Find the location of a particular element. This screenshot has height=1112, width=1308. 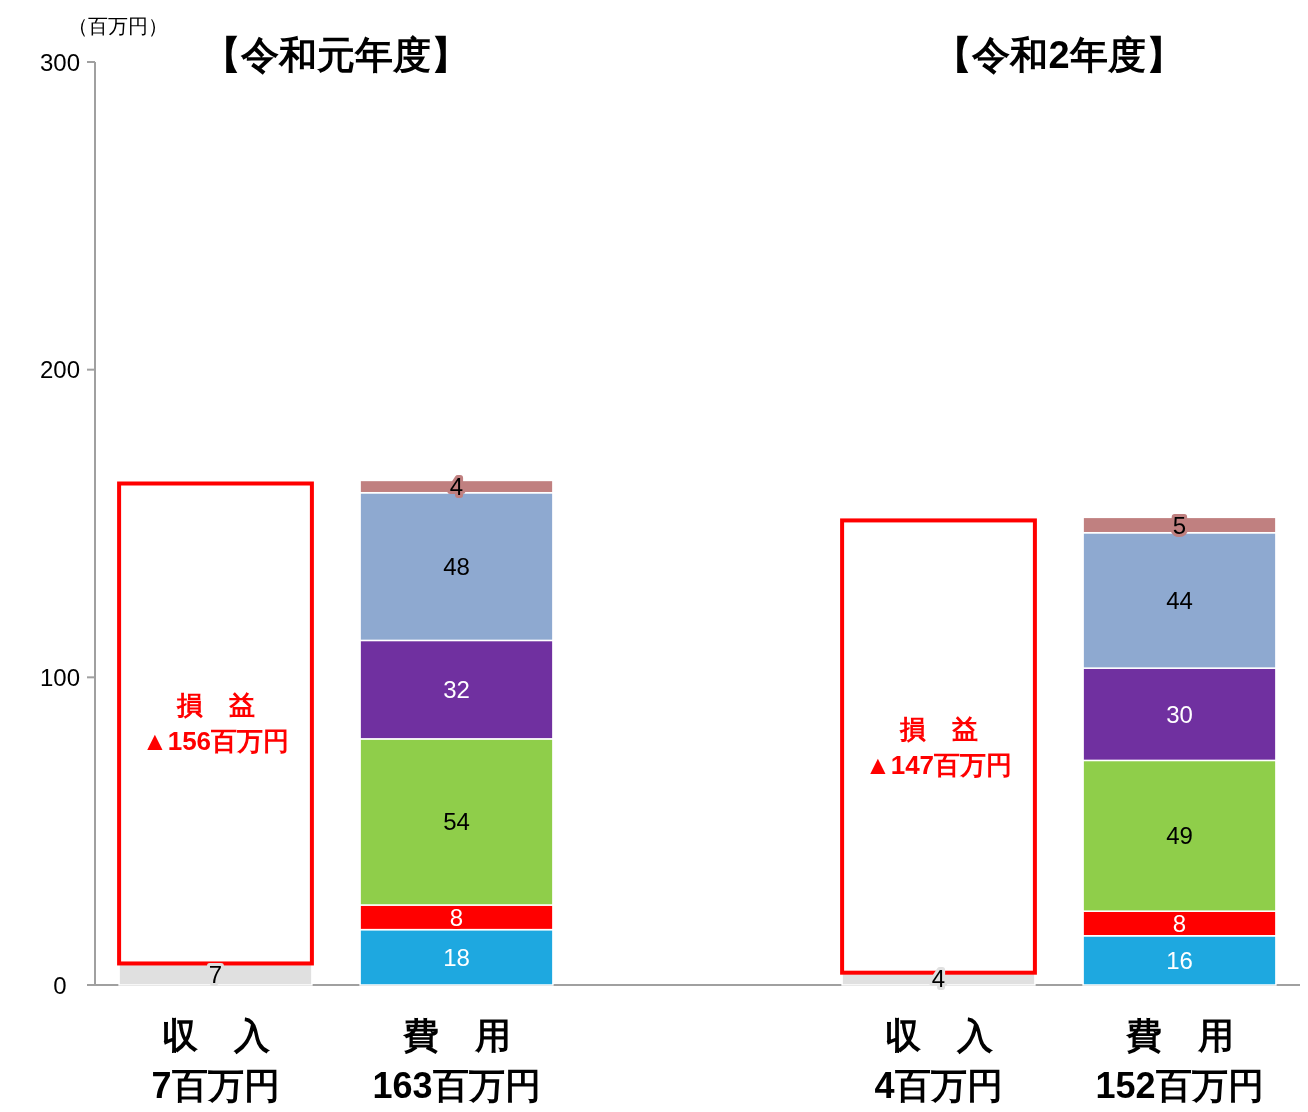

data-label: 7 is located at coordinates (215, 974).